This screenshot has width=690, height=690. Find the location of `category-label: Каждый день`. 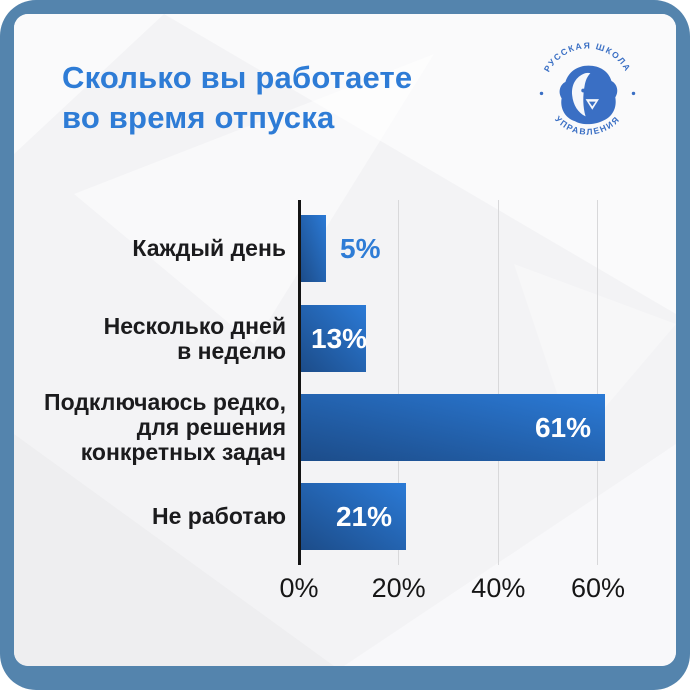

category-label: Каждый день is located at coordinates (209, 248).